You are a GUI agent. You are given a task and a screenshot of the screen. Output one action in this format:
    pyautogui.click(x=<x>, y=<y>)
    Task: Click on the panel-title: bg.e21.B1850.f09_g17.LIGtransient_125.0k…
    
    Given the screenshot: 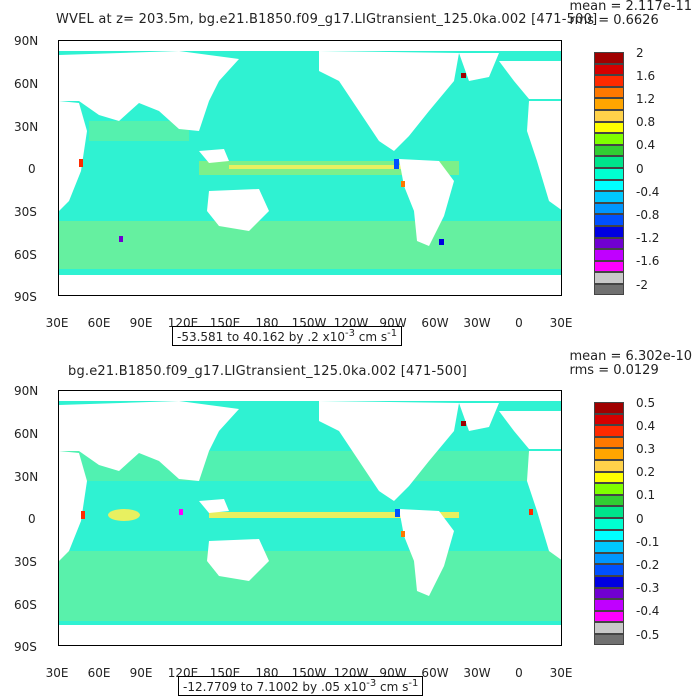 What is the action you would take?
    pyautogui.click(x=268, y=371)
    